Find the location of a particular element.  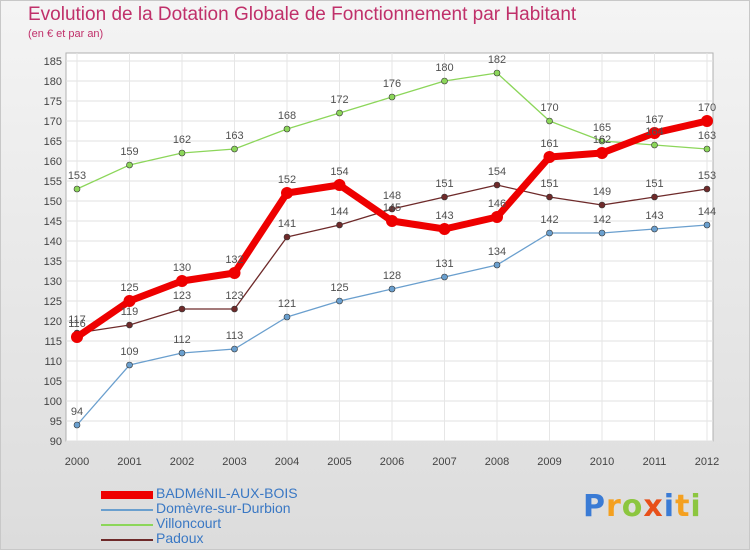

legend-item: BADMéNIL-AUX-BOIS is located at coordinates (251, 493).